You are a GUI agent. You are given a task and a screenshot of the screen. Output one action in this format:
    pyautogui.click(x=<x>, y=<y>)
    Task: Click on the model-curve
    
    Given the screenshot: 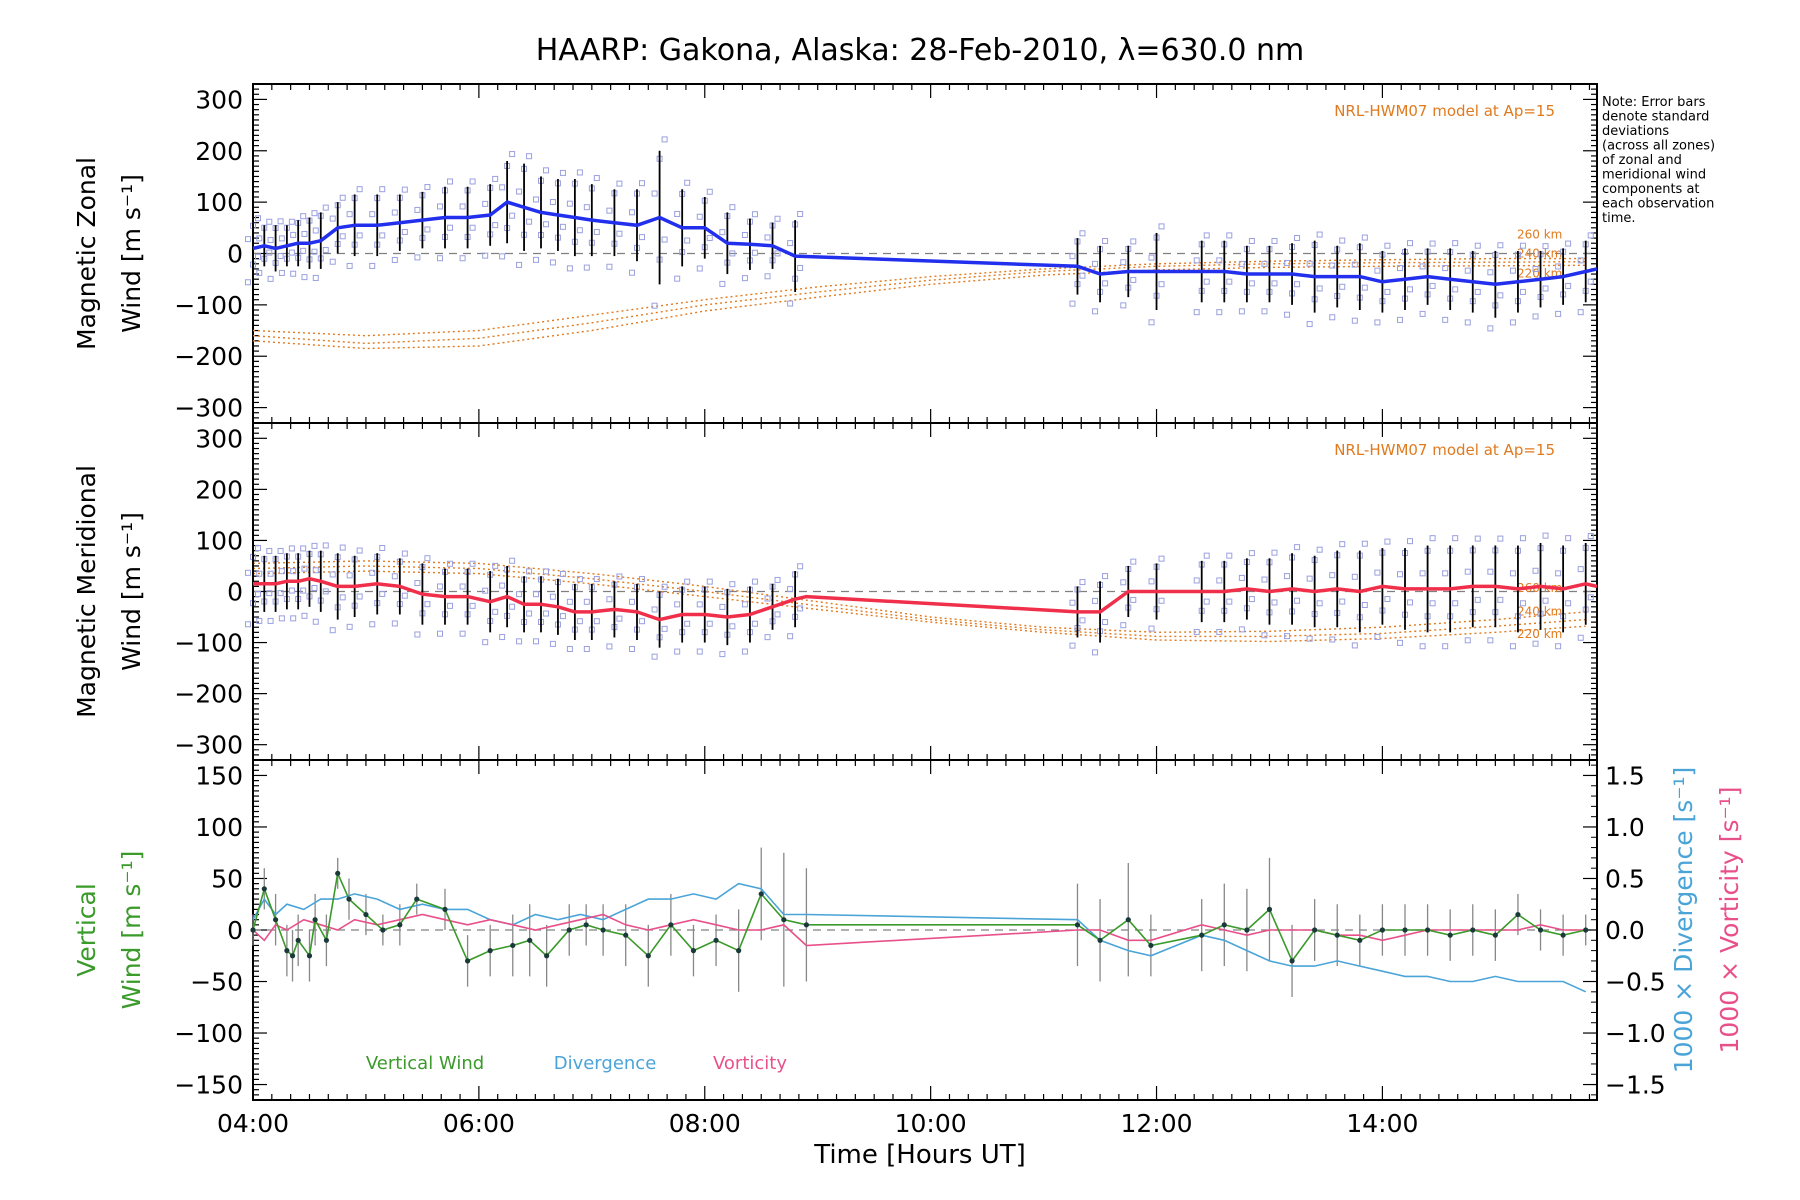 What is the action you would take?
    pyautogui.click(x=919, y=601)
    